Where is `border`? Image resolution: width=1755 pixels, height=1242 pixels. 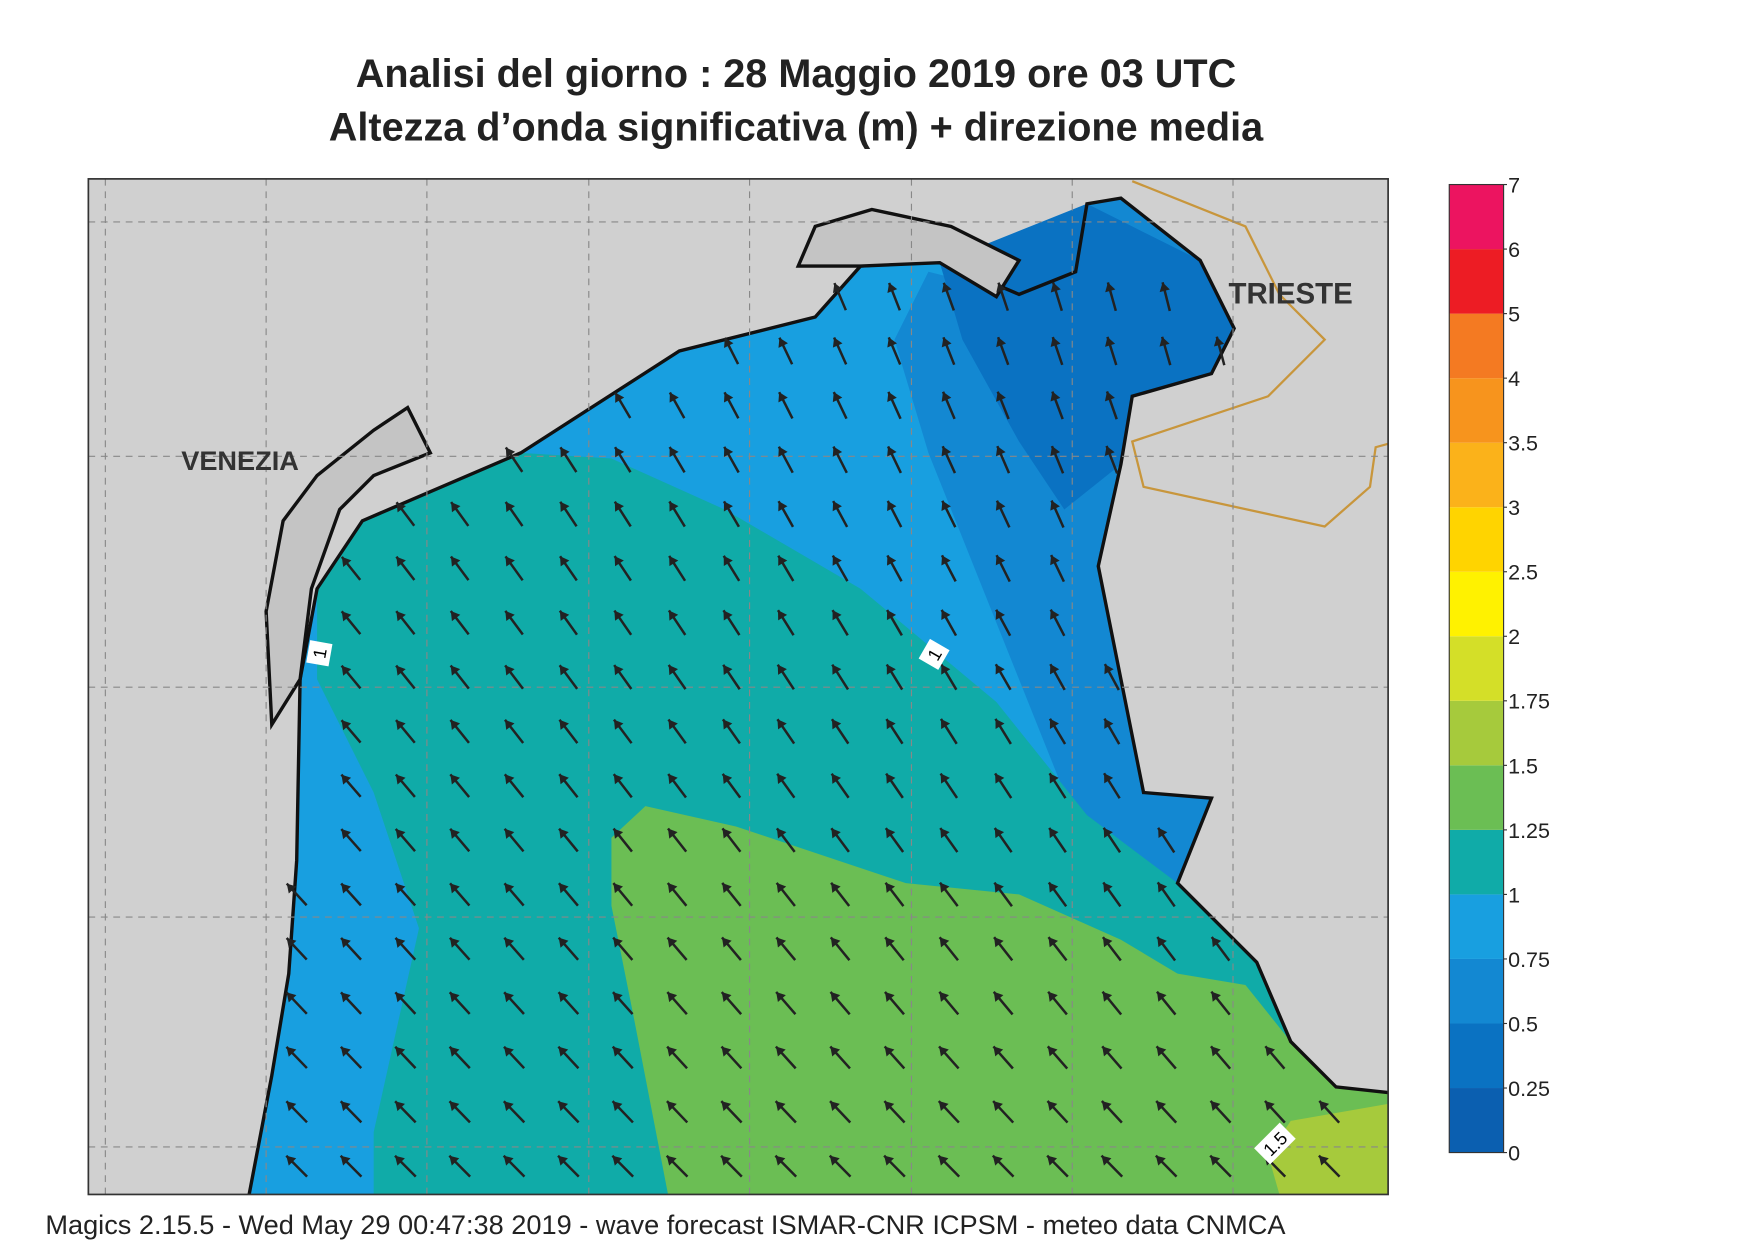
border is located at coordinates (1259, 354).